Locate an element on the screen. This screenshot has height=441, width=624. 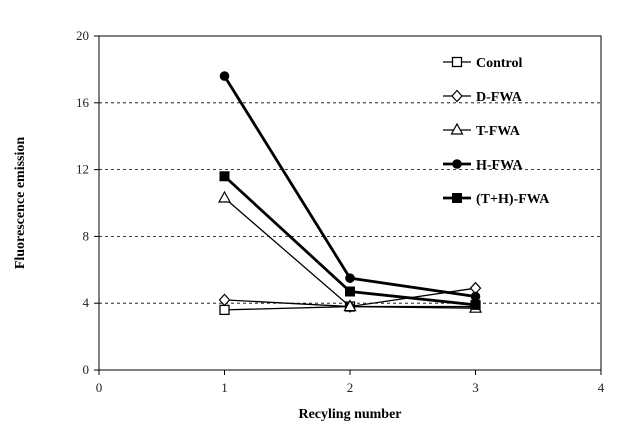
legend-label-t-fwa: T-FWA is located at coordinates (498, 131).